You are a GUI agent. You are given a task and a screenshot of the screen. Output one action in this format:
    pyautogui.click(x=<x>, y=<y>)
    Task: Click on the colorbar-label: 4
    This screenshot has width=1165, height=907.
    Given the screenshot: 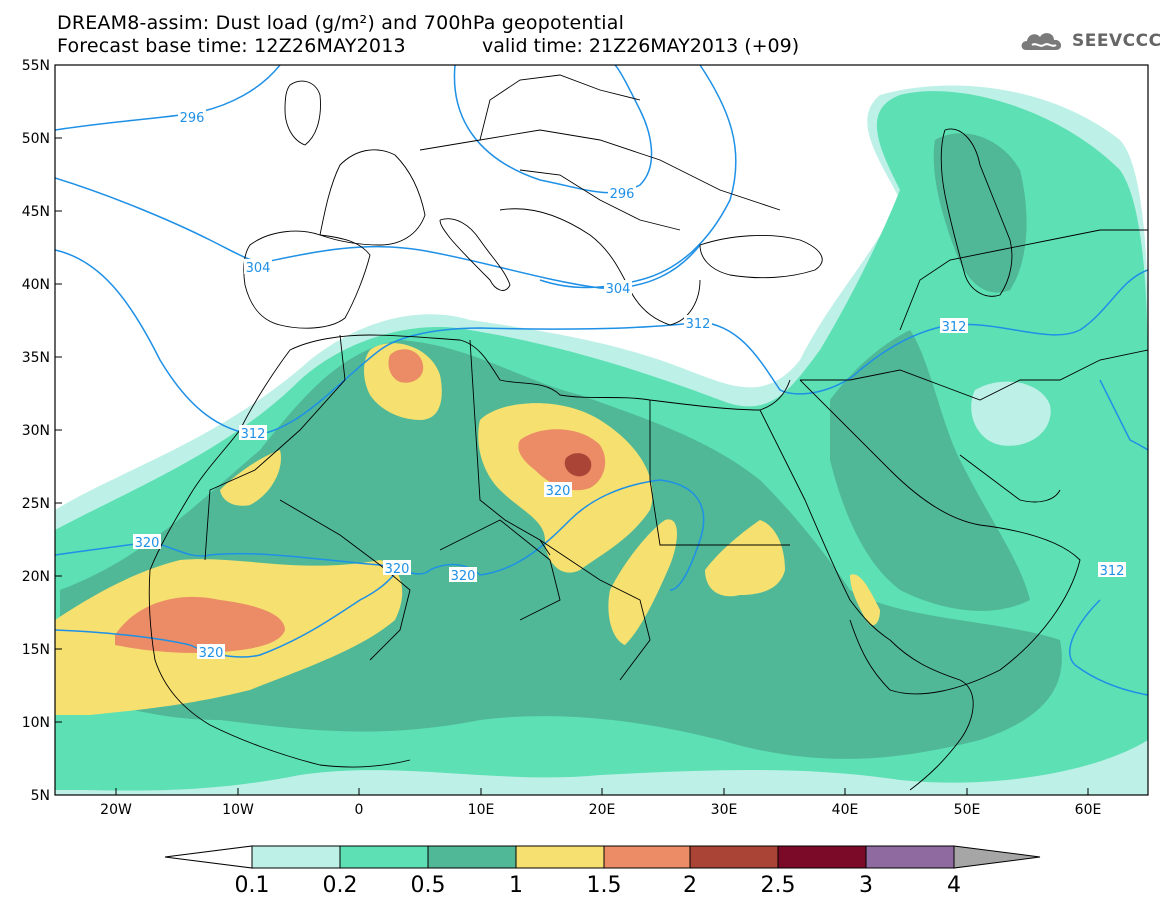 What is the action you would take?
    pyautogui.click(x=954, y=885)
    